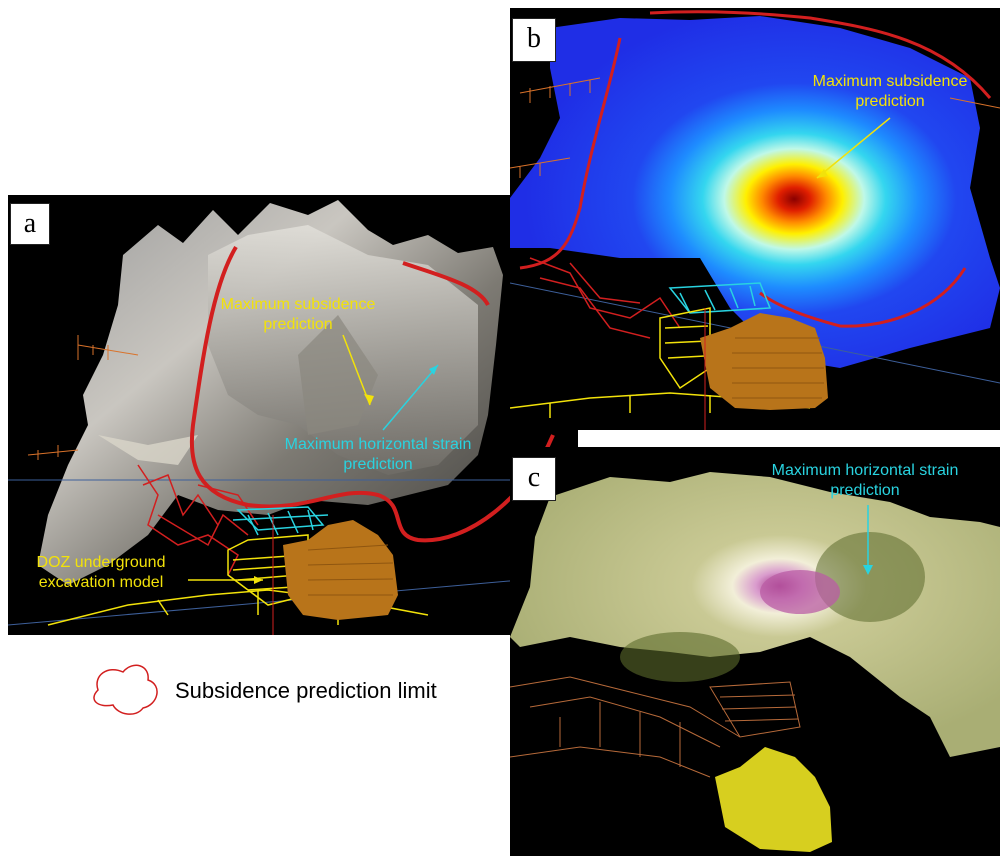  What do you see at coordinates (372, 394) in the screenshot?
I see `subsidence-limit-line` at bounding box center [372, 394].